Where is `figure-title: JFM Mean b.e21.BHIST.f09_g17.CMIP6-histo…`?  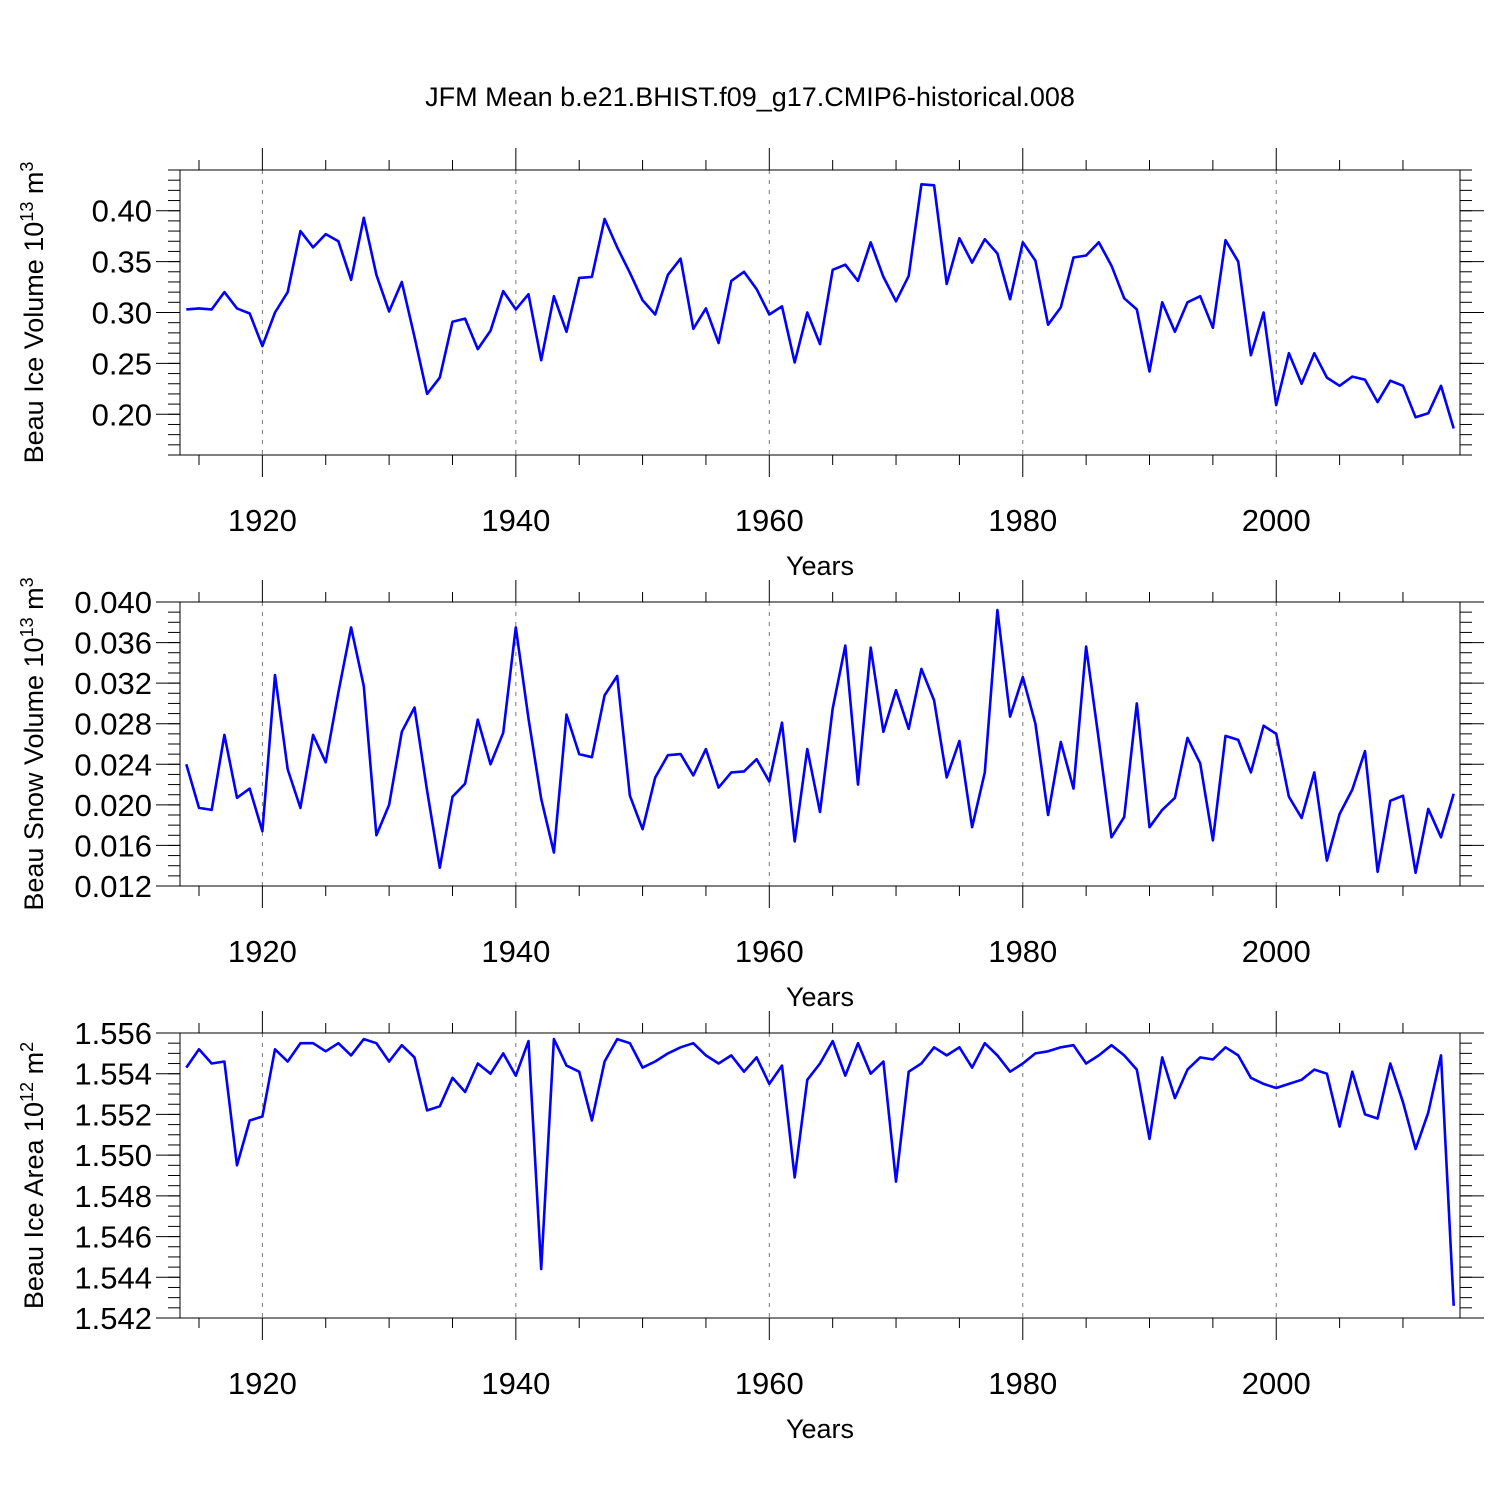 figure-title: JFM Mean b.e21.BHIST.f09_g17.CMIP6-histo… is located at coordinates (750, 97).